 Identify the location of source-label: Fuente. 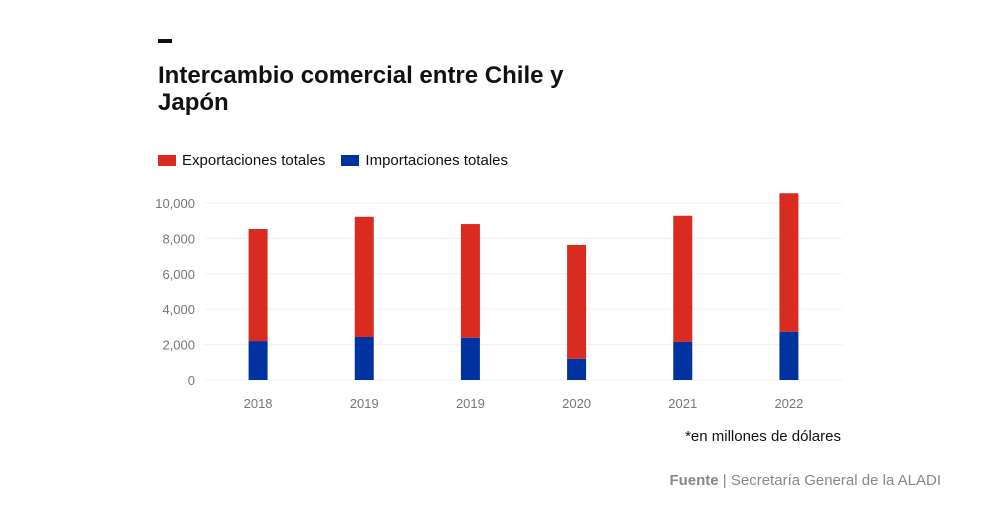
(694, 480).